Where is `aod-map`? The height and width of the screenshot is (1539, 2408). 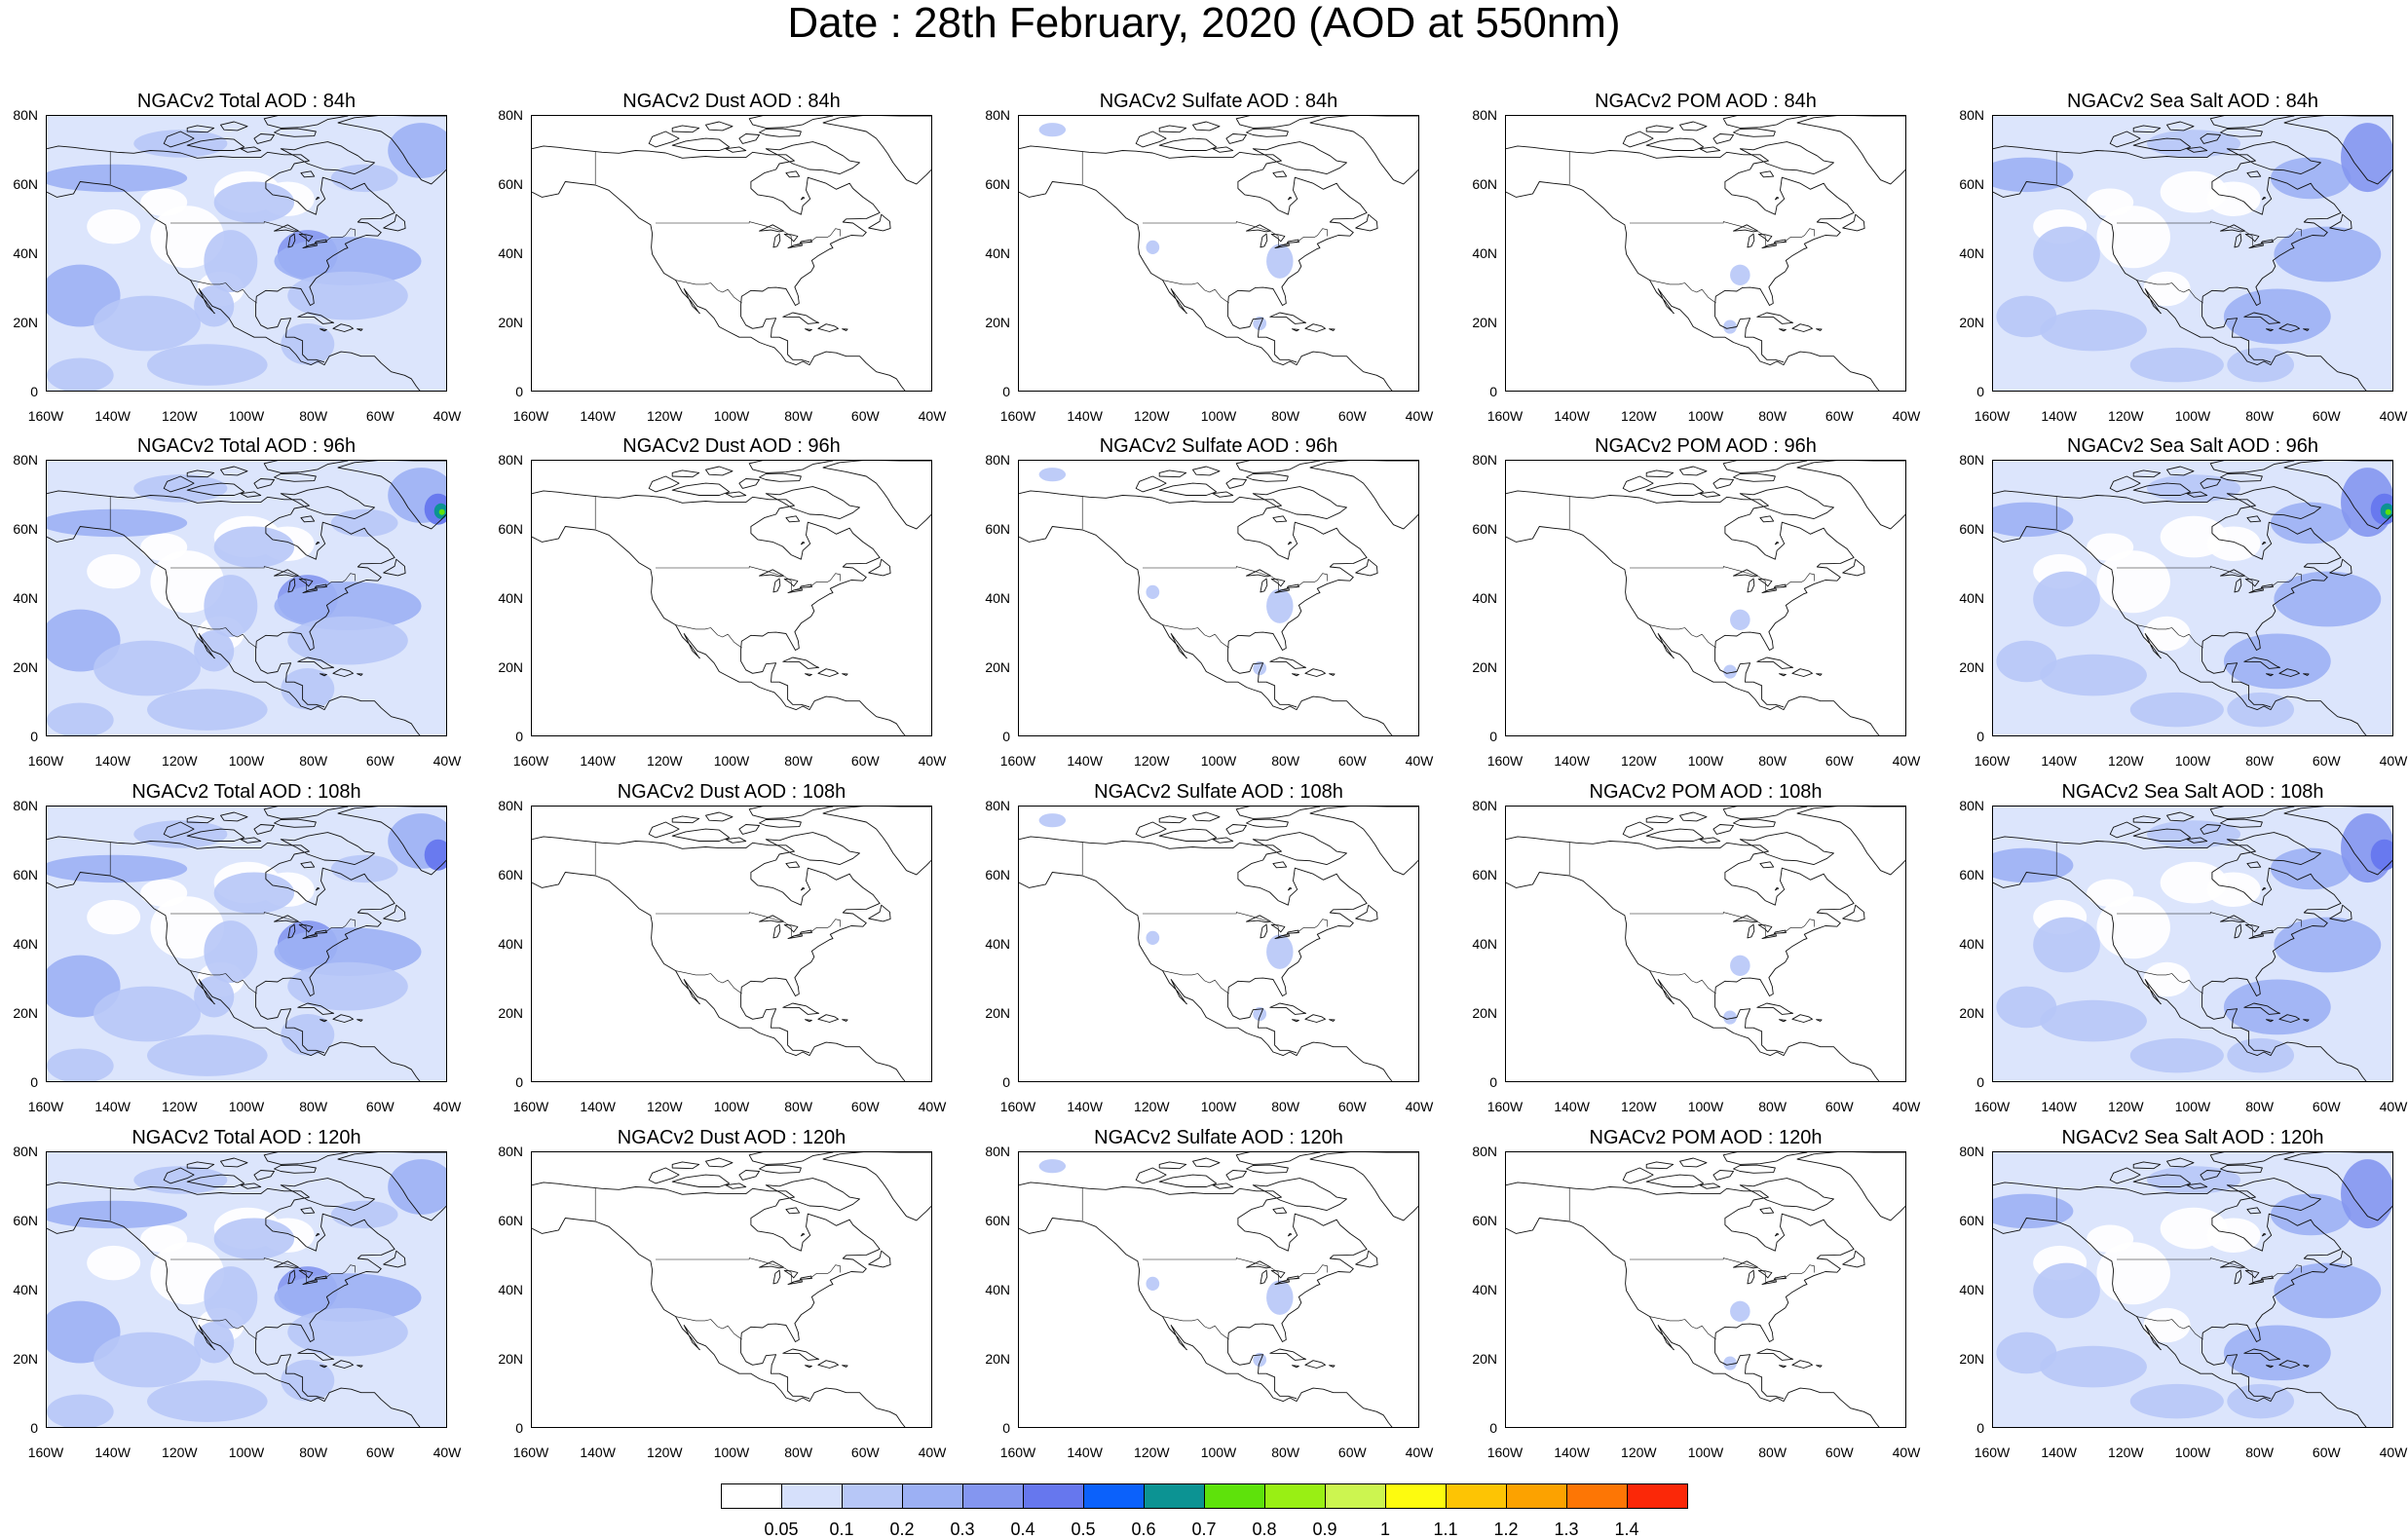
aod-map is located at coordinates (731, 1289).